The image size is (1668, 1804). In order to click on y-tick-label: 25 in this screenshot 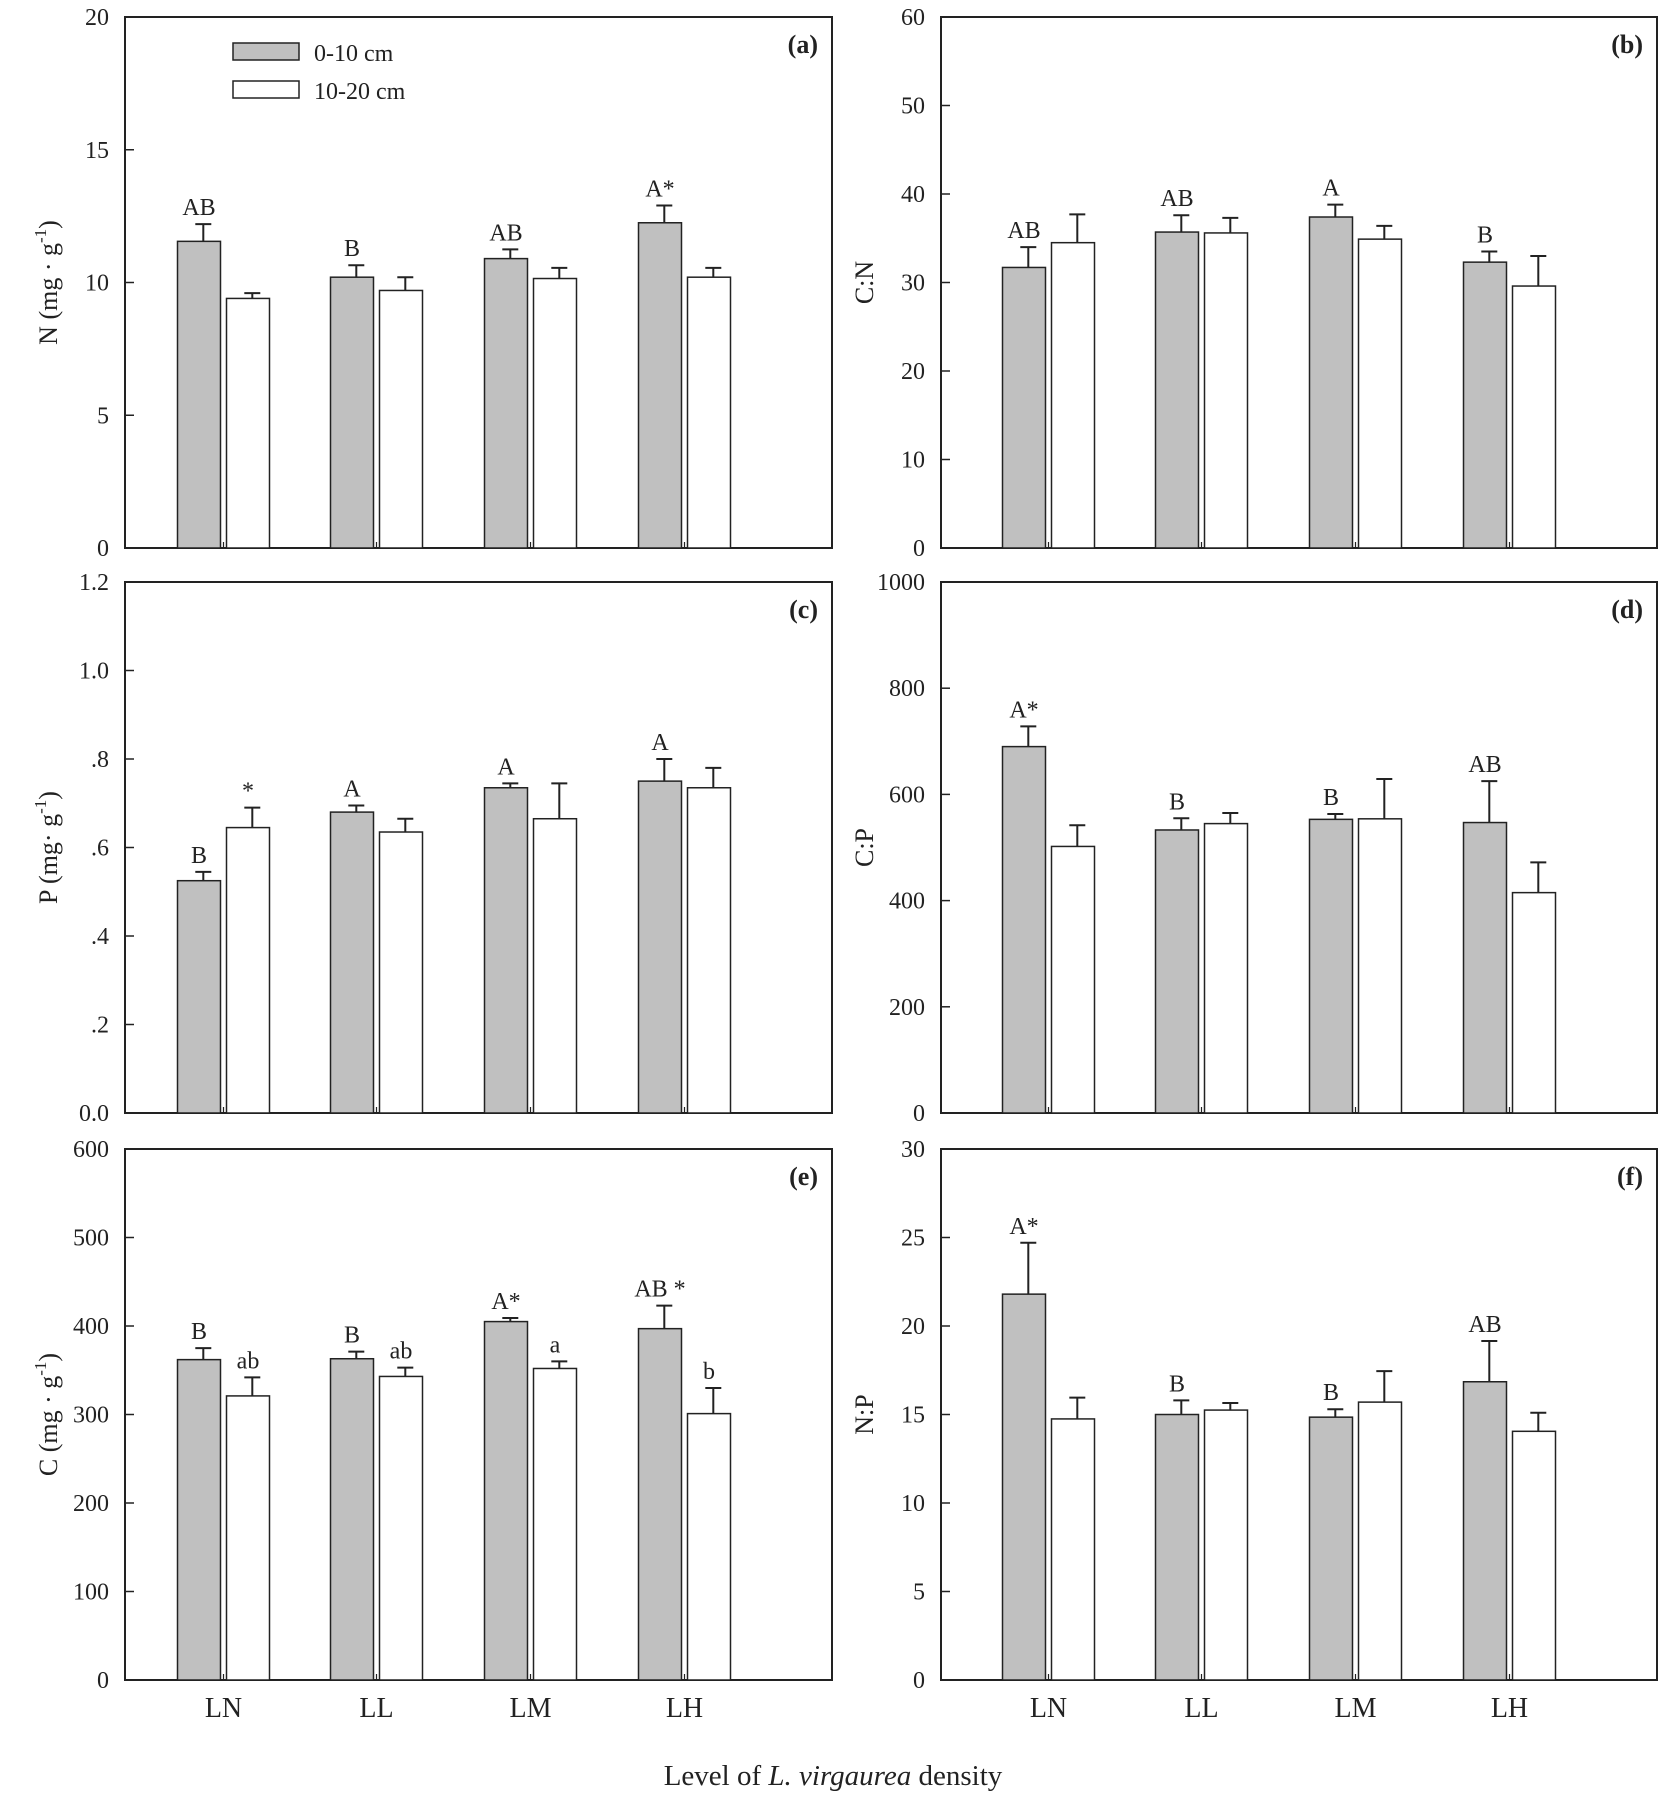, I will do `click(913, 1239)`.